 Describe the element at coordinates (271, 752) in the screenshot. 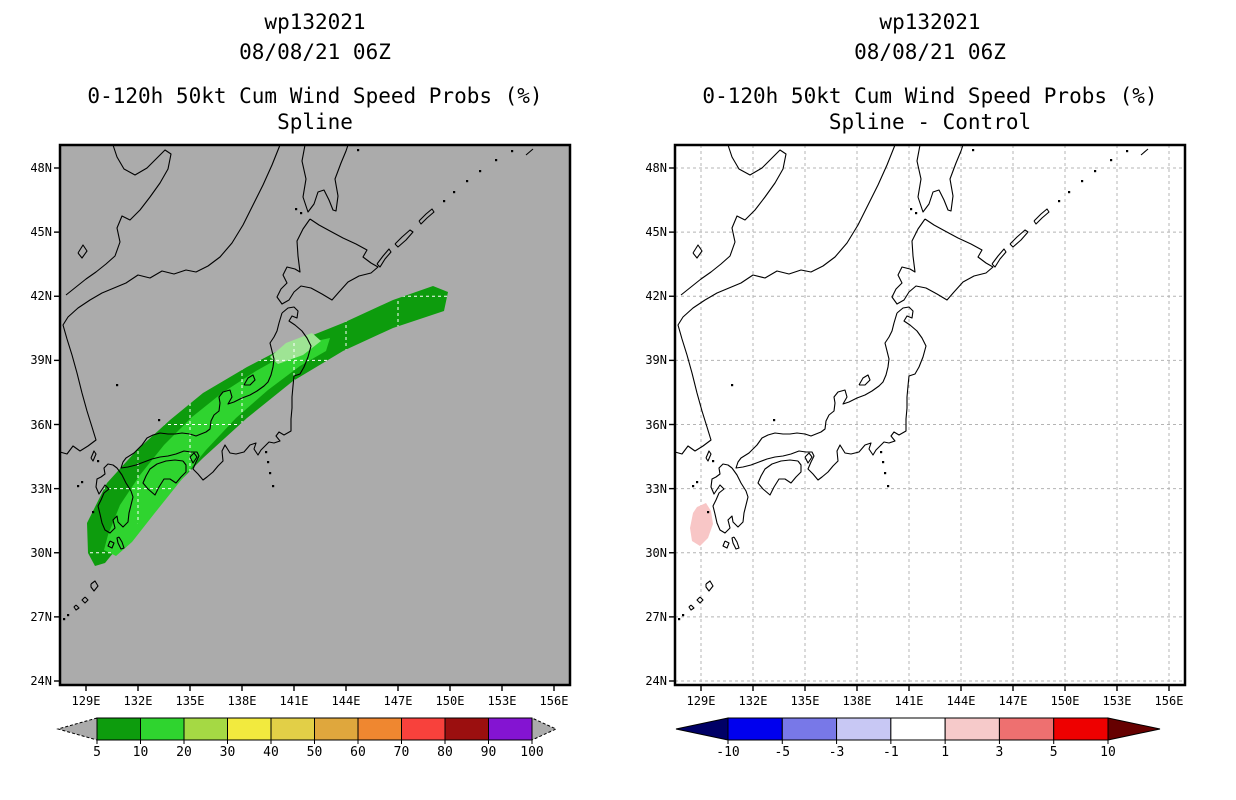

I see `colorbar-tick-label: 40` at that location.